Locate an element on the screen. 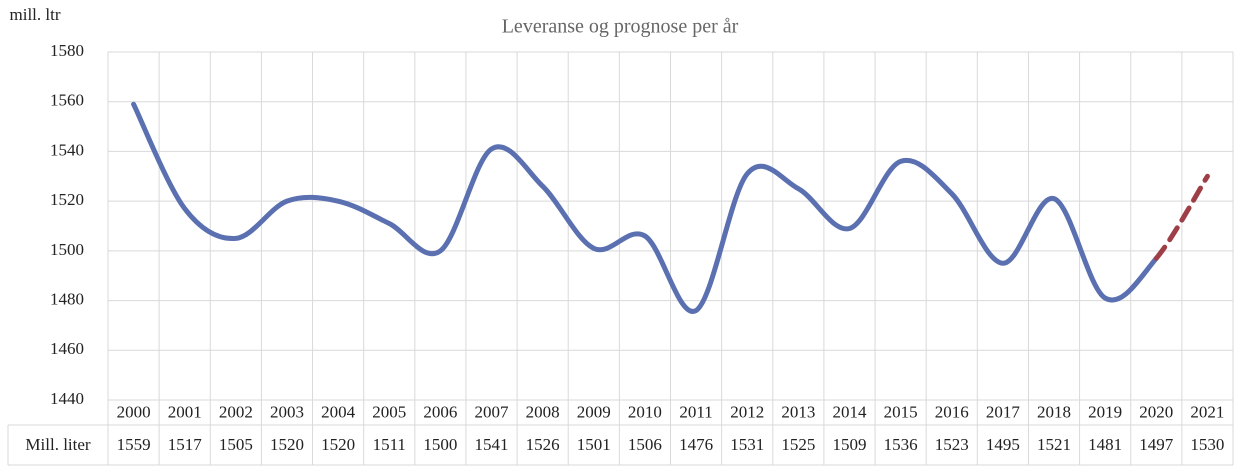 Image resolution: width=1235 pixels, height=469 pixels. table-value: 1521 is located at coordinates (1054, 444).